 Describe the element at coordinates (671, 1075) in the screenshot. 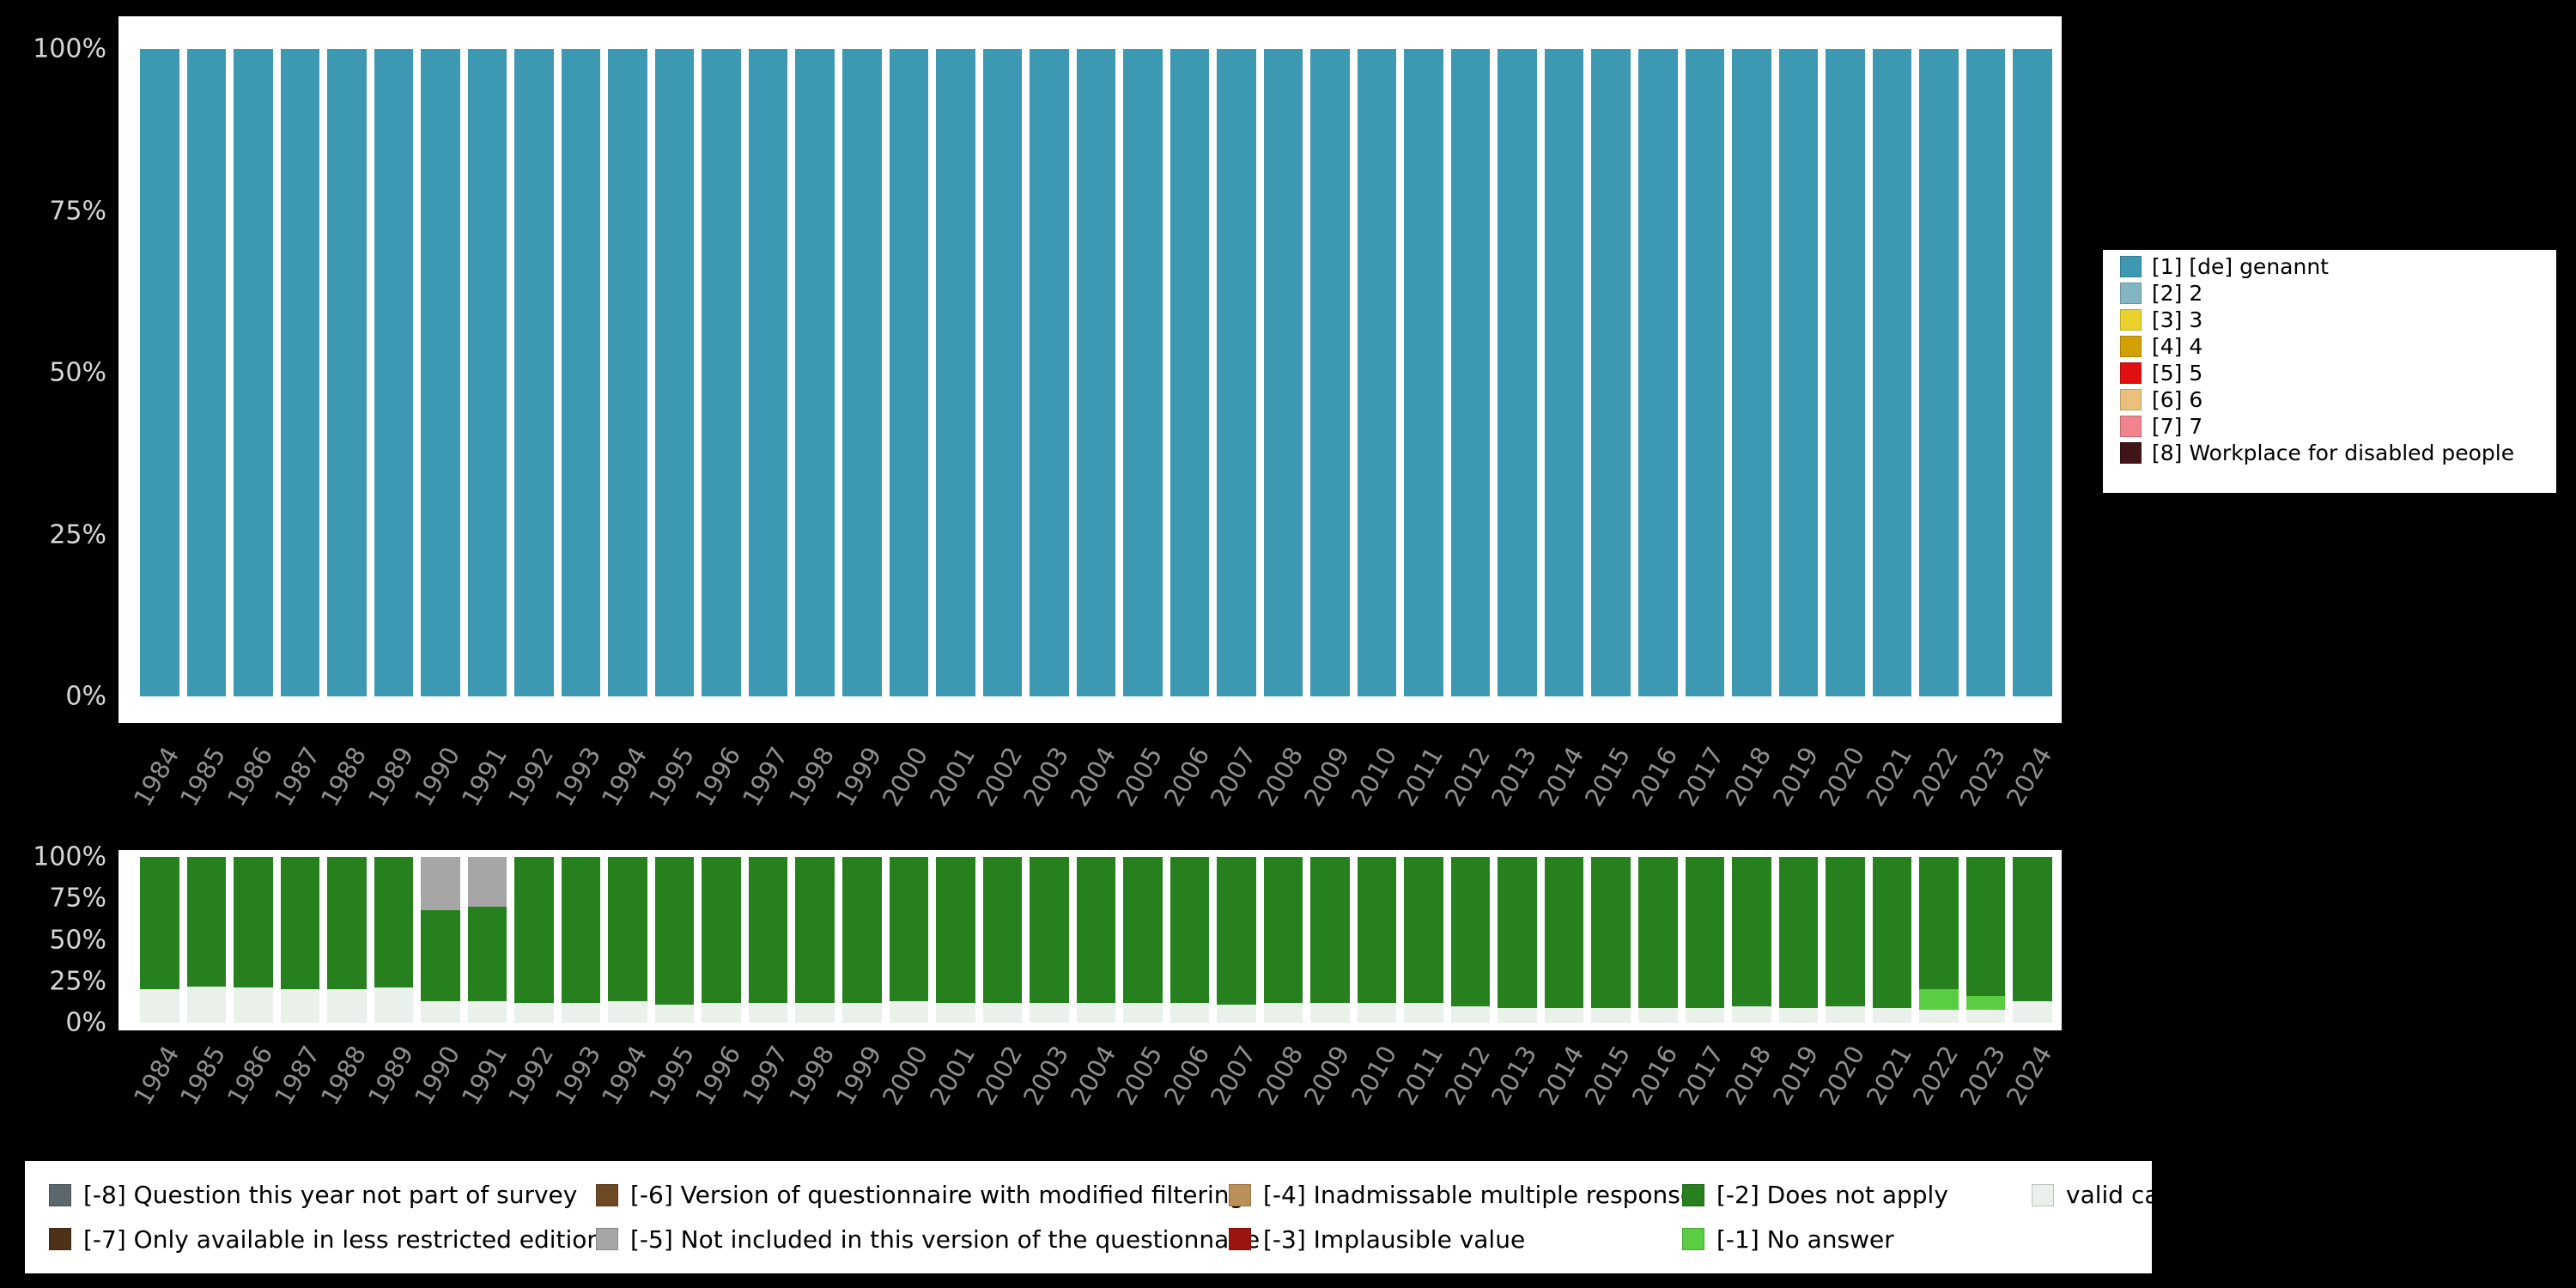

I see `x-tick-label: 1995` at that location.